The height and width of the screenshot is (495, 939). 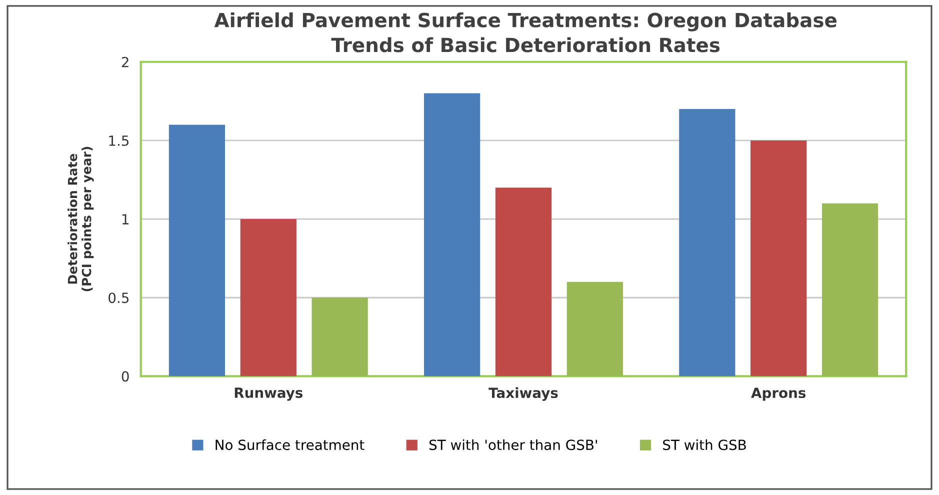 I want to click on y-tick-label: 0.5, so click(x=118, y=298).